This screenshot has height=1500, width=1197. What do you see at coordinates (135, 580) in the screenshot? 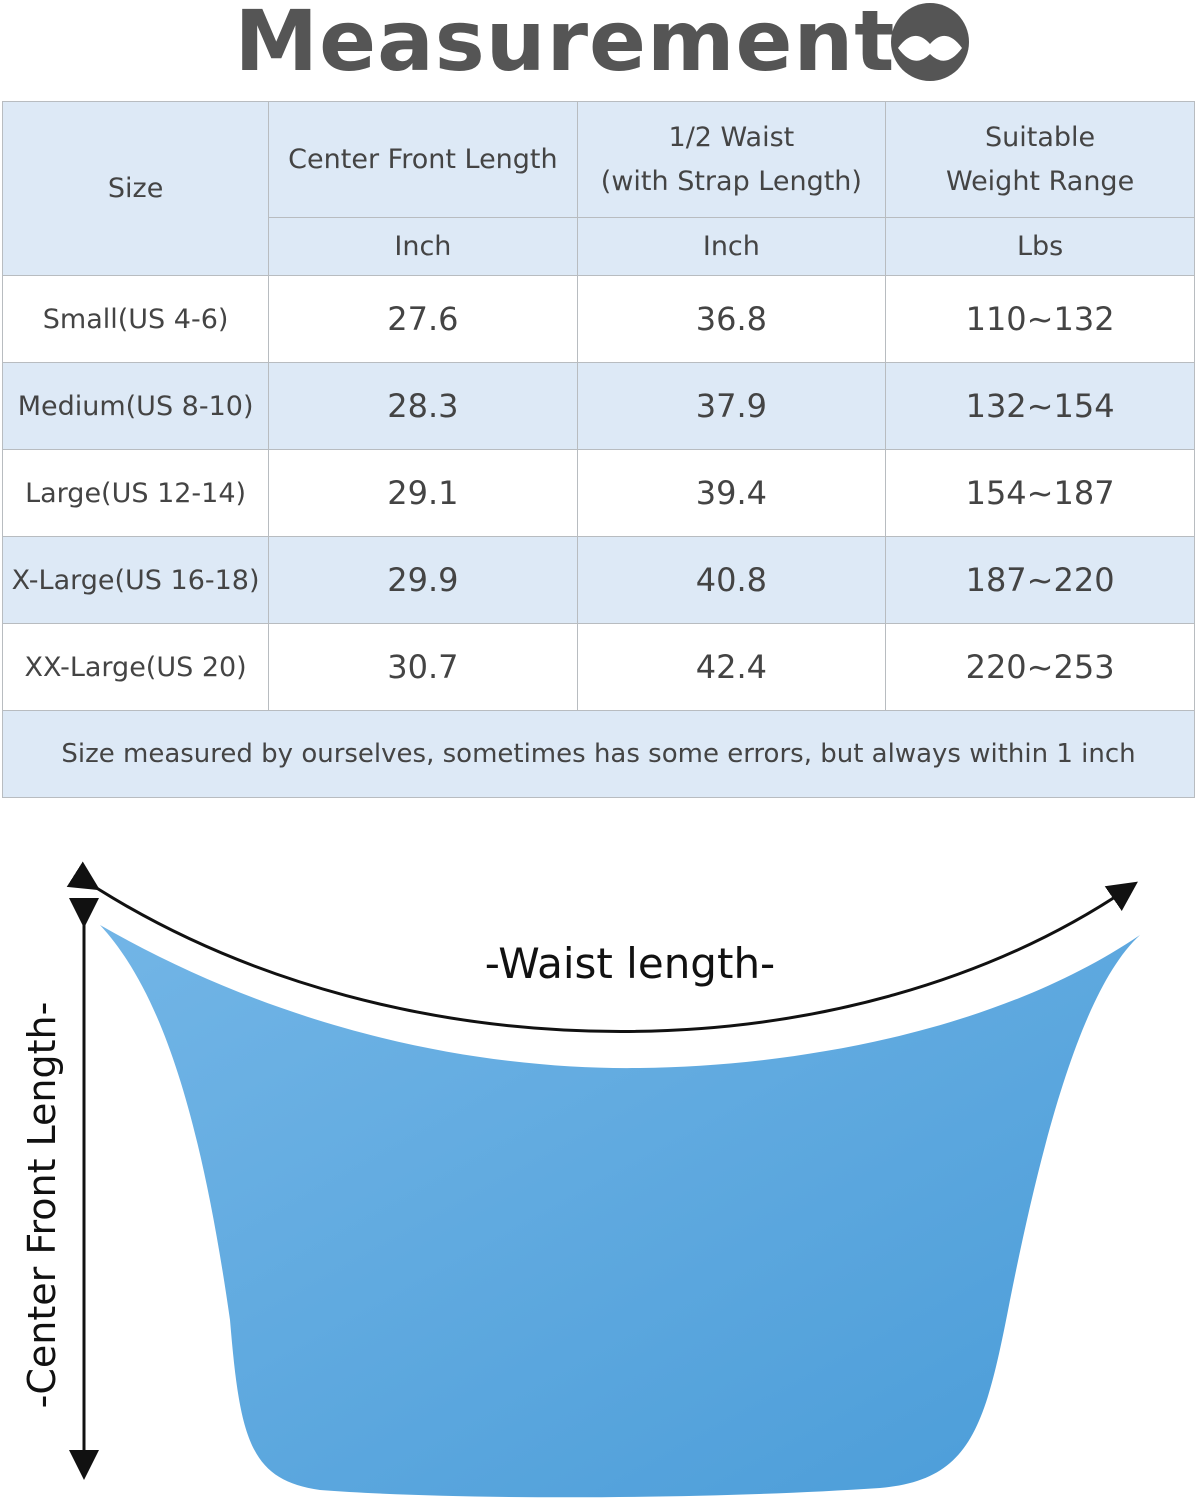
I see `size-cell: X-Large(US 16-18)` at bounding box center [135, 580].